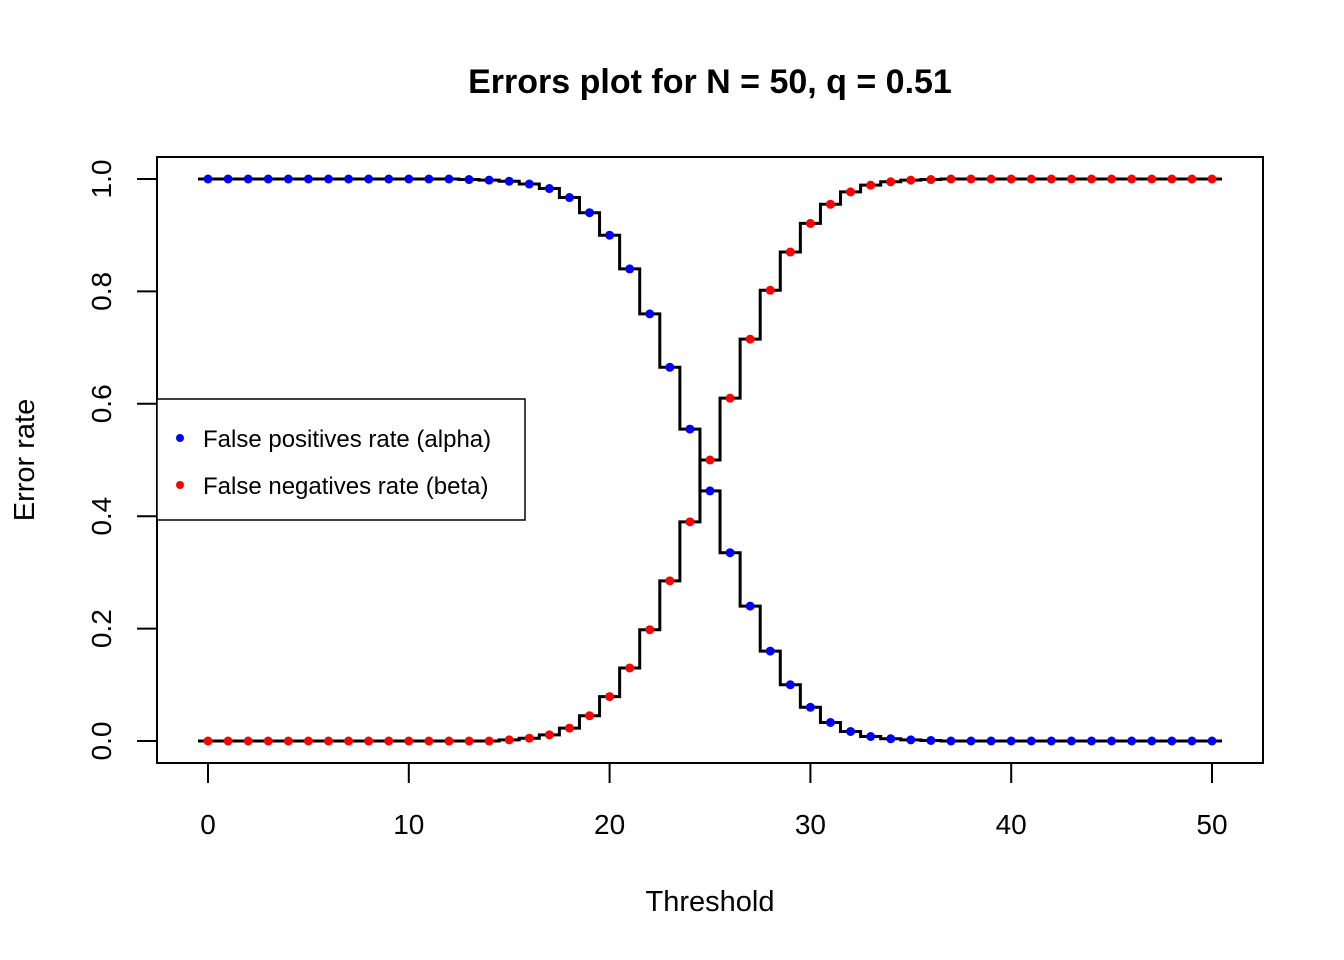  I want to click on legend-box, so click(341, 459).